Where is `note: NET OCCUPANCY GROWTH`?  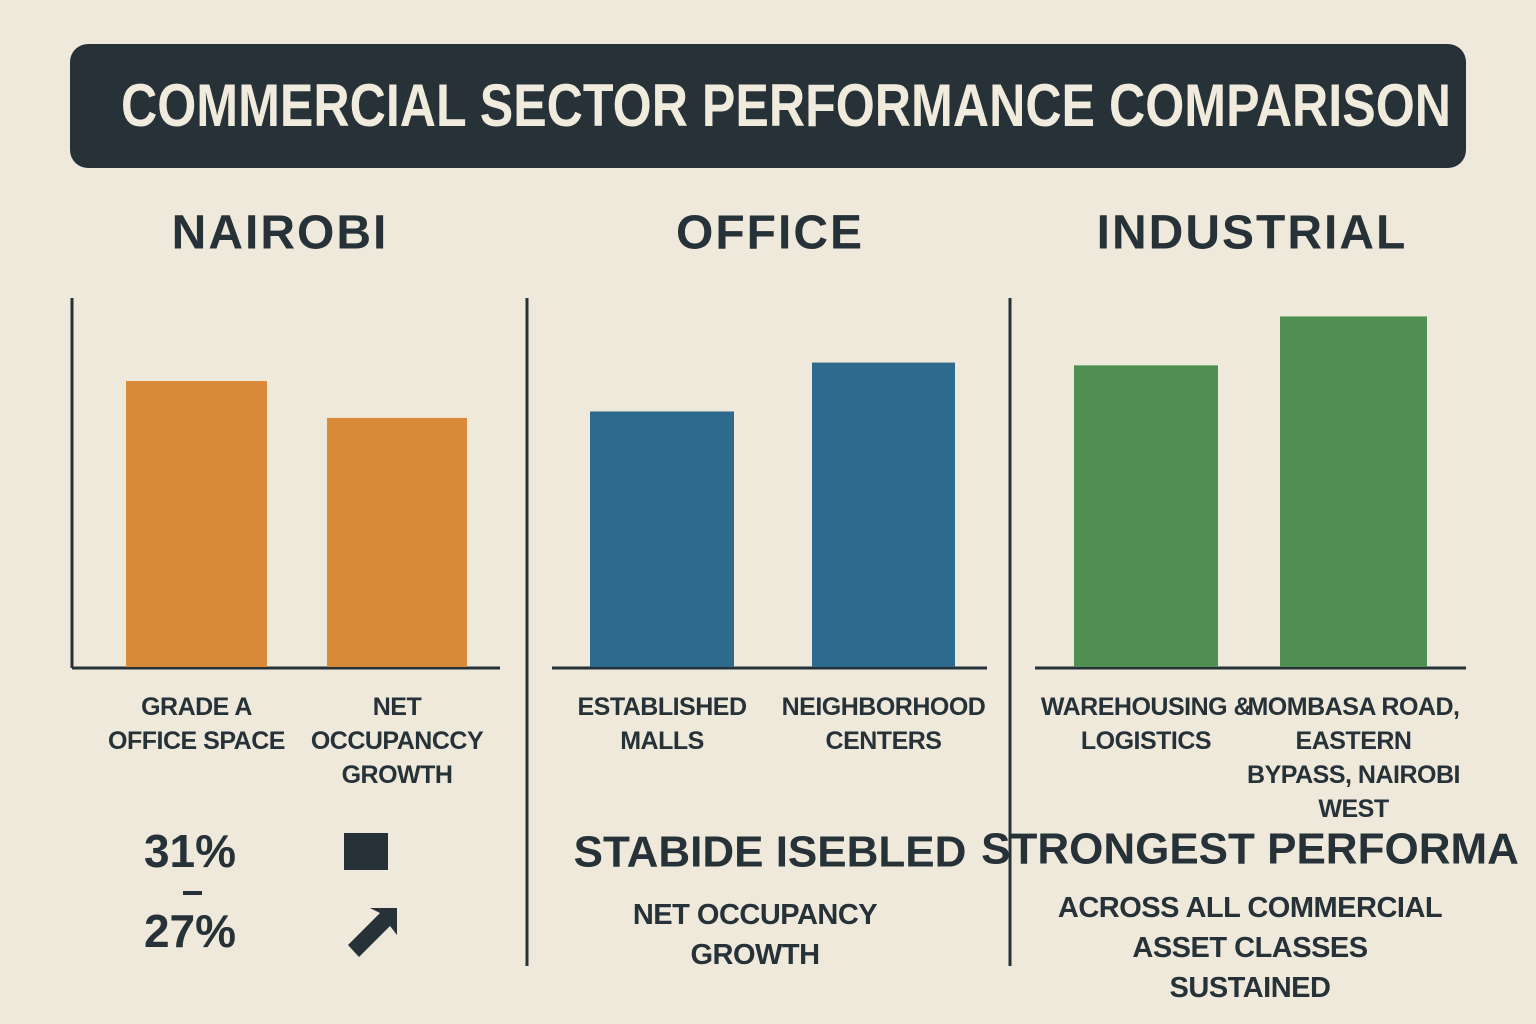
note: NET OCCUPANCY GROWTH is located at coordinates (755, 935).